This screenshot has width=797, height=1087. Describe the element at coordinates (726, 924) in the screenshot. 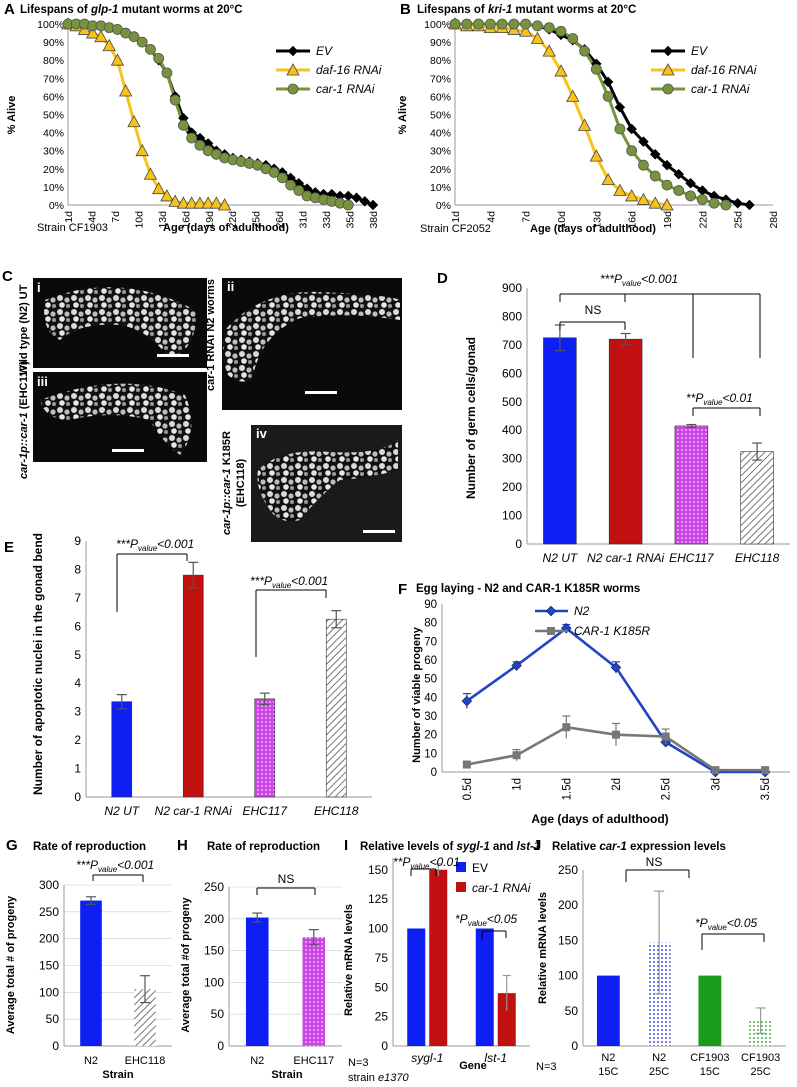

I see `annotation-j-2: *Pvalue<0.05` at that location.